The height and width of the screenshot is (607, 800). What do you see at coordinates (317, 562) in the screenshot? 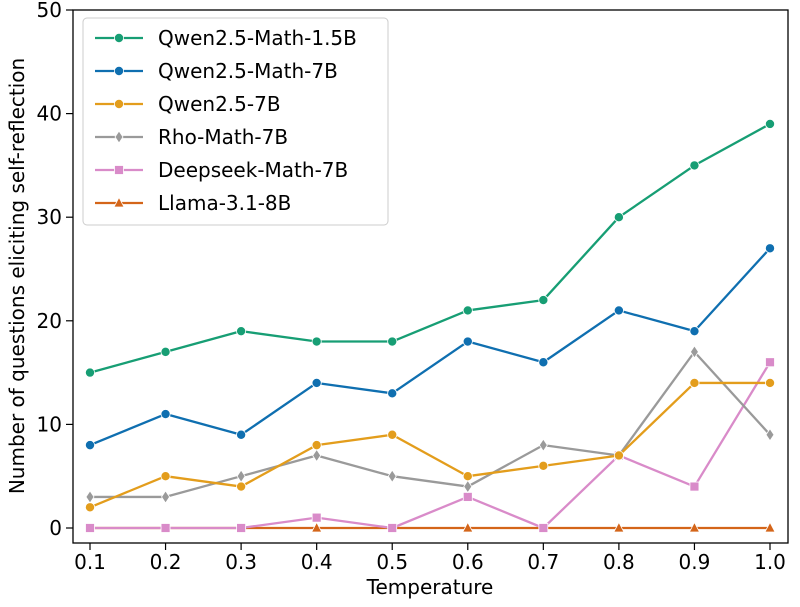
I see `x-tick-label: 0.4` at bounding box center [317, 562].